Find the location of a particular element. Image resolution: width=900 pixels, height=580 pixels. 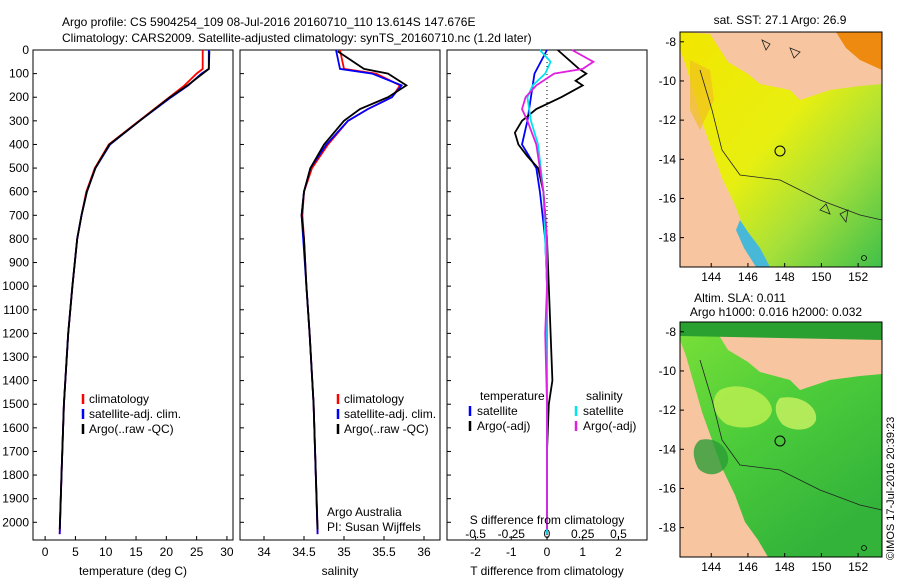

depth-tick-label: 1500 is located at coordinates (15, 404).